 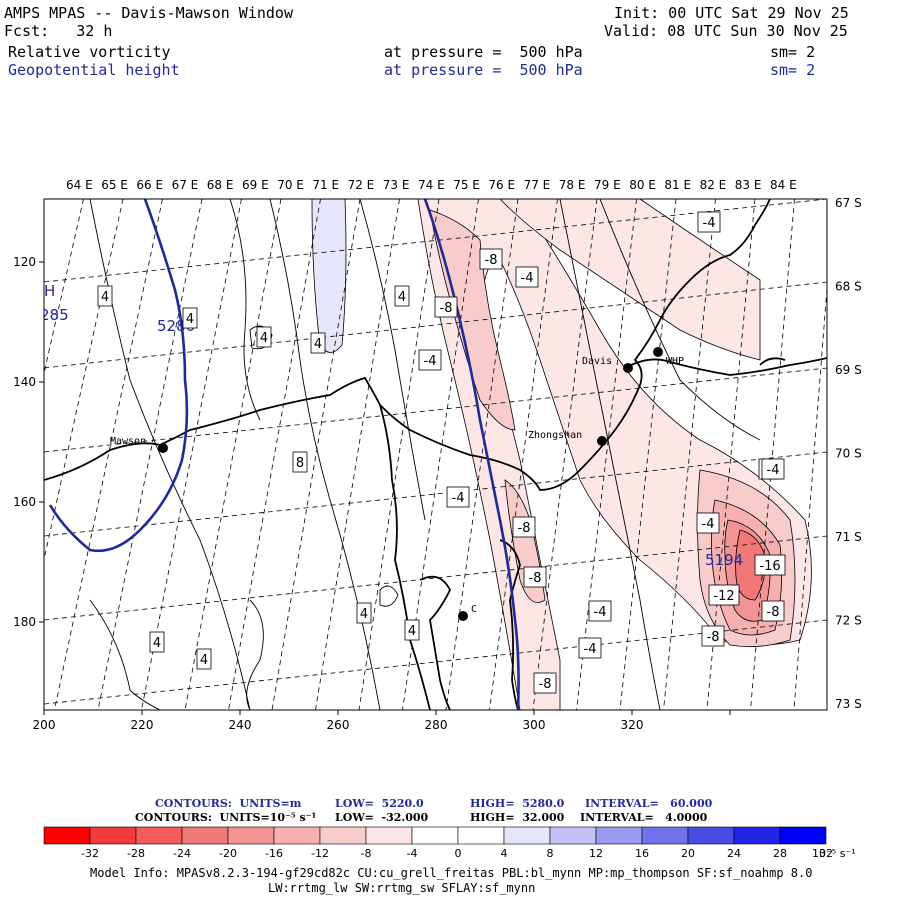 I want to click on color-scale-label: 8, so click(x=550, y=853).